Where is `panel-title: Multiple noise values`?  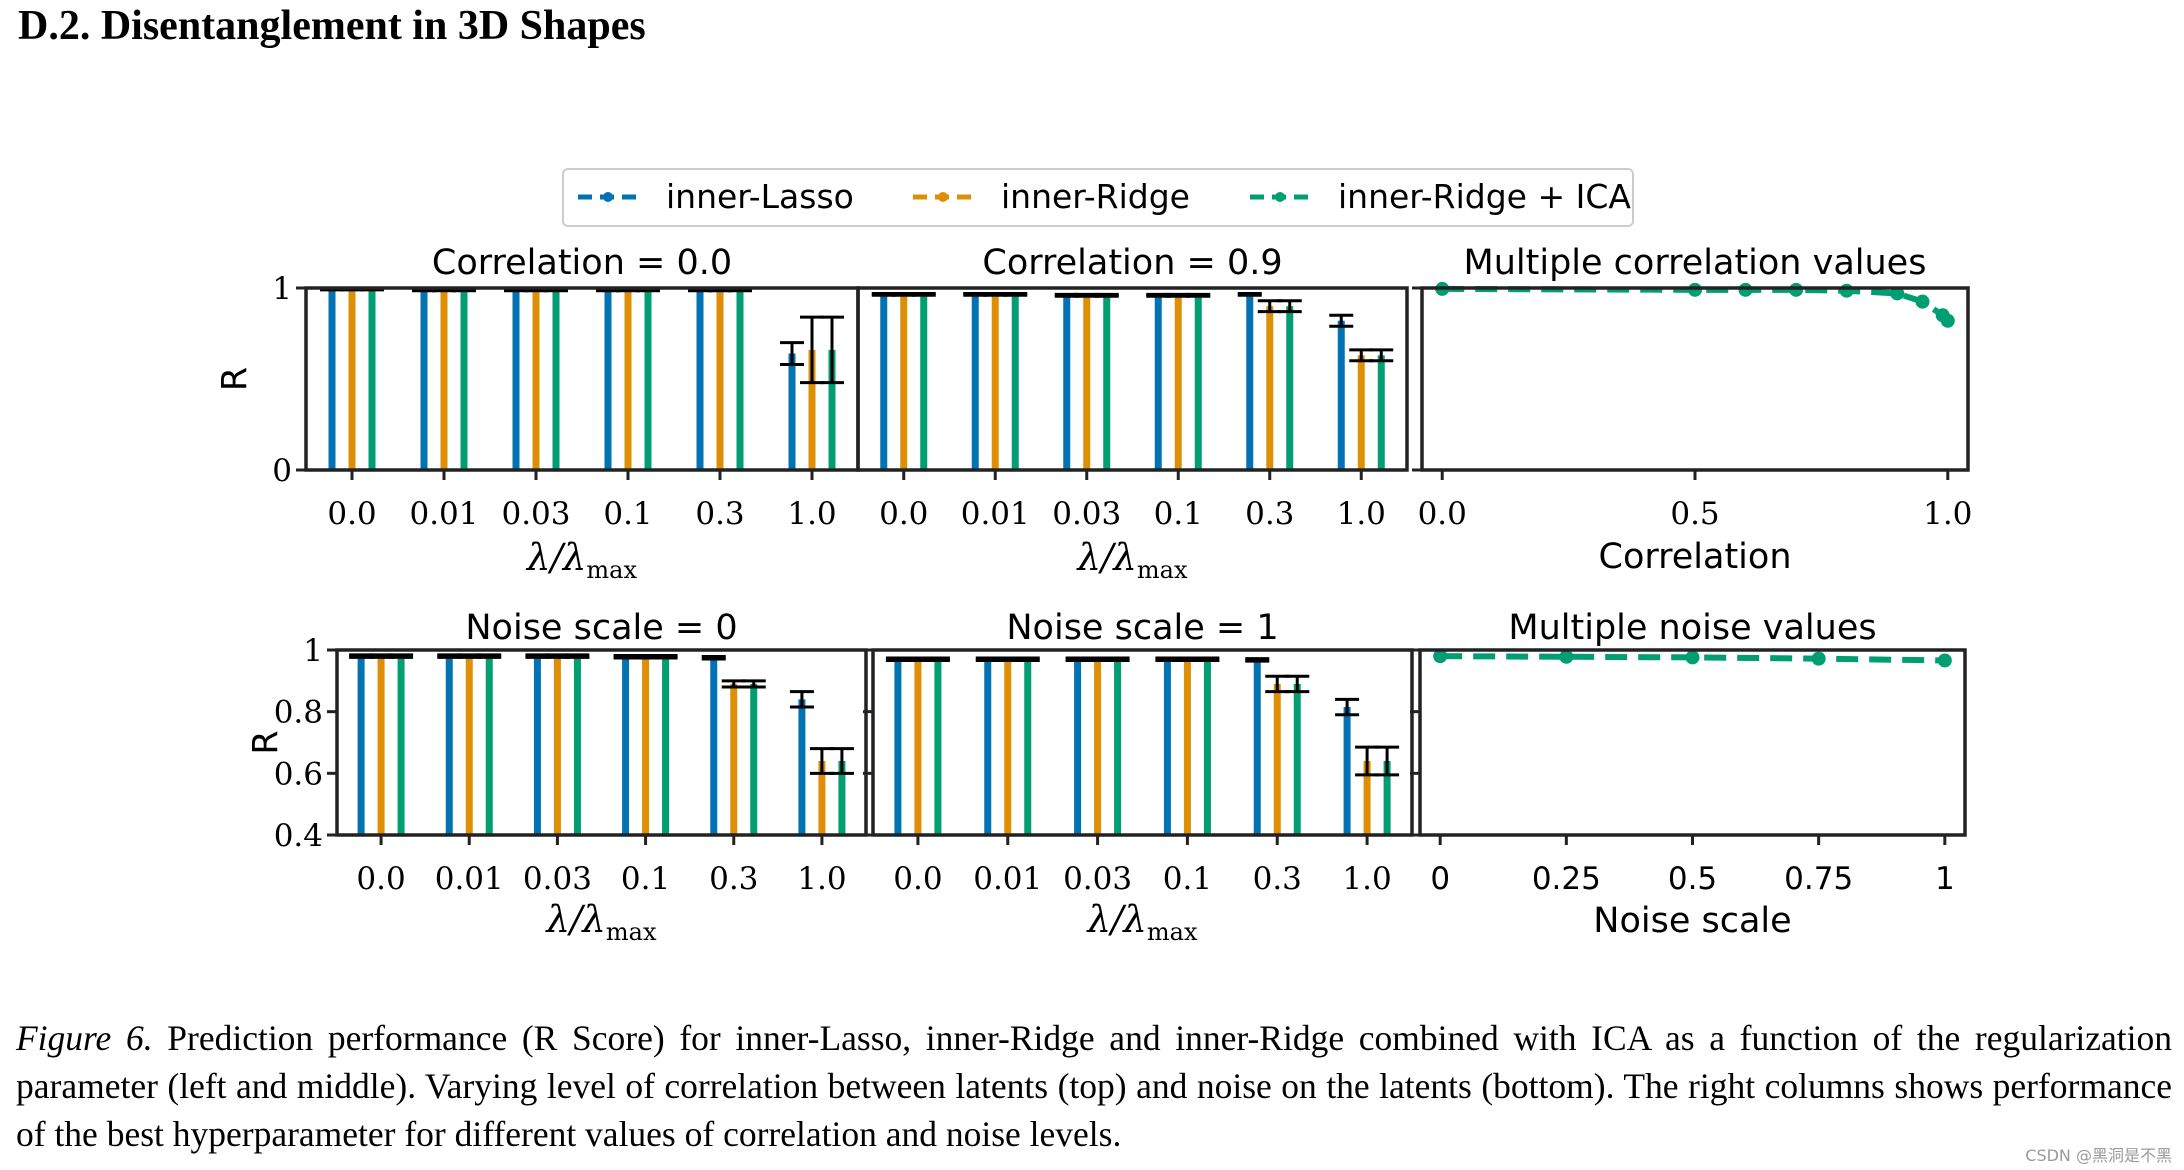
panel-title: Multiple noise values is located at coordinates (1692, 628).